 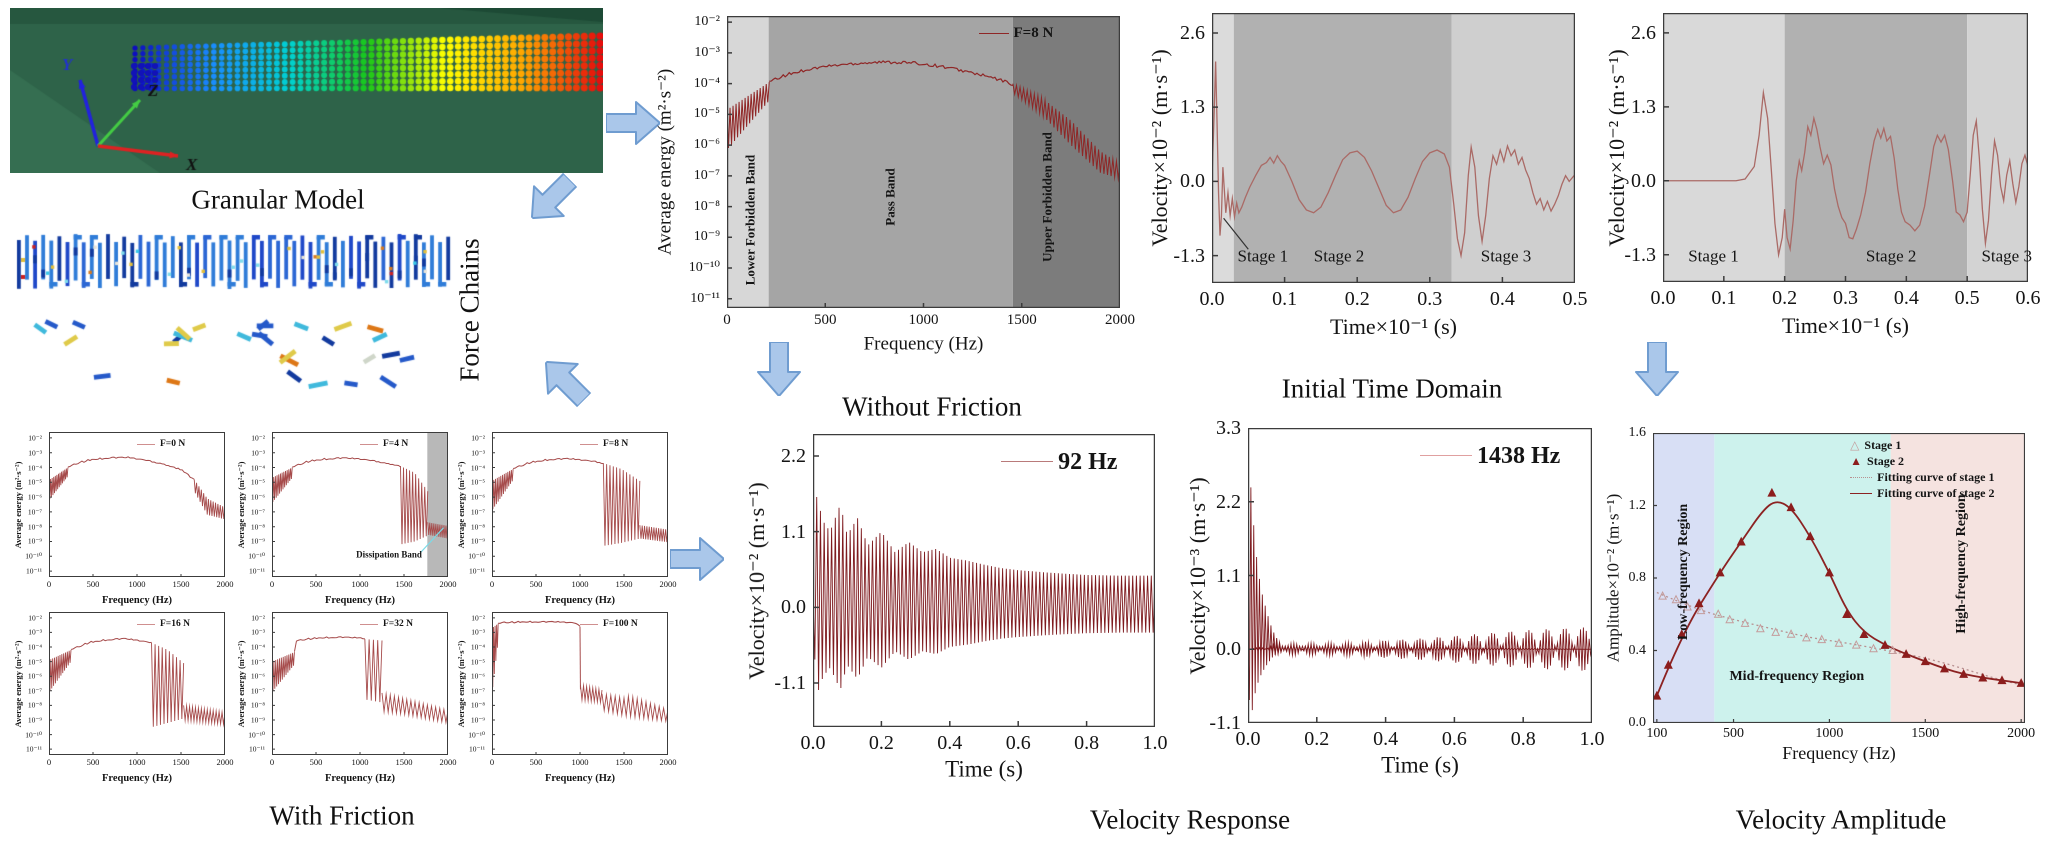 What do you see at coordinates (1120, 320) in the screenshot?
I see `tkx-energy_main: 2000` at bounding box center [1120, 320].